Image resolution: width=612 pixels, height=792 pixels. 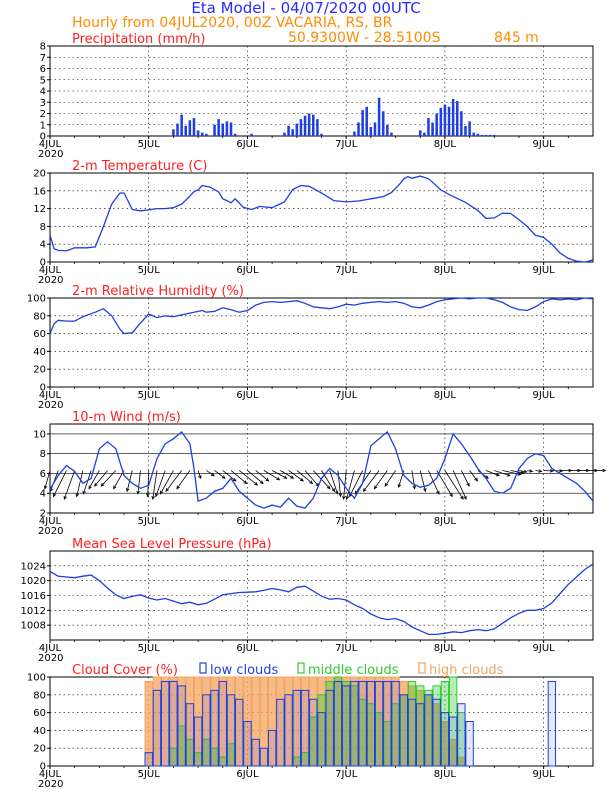 What do you see at coordinates (50, 395) in the screenshot?
I see `rh-xtick-label: 4JUL` at bounding box center [50, 395].